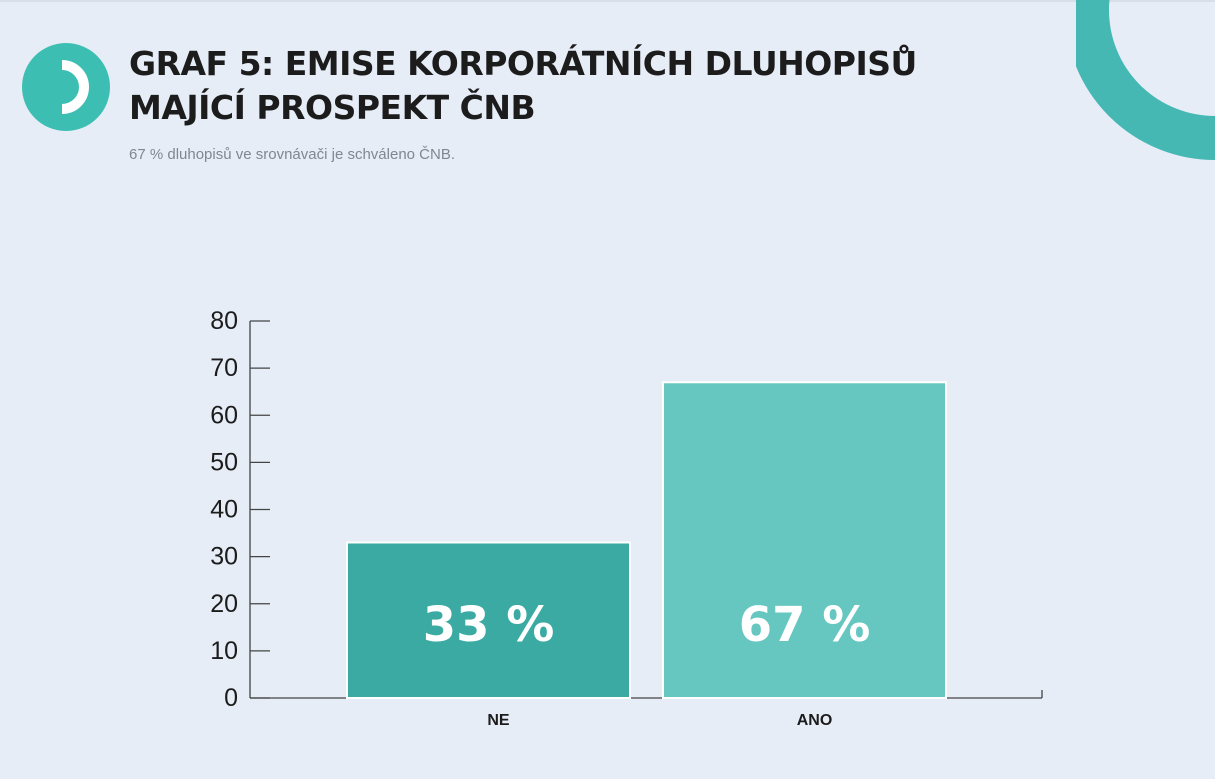 The width and height of the screenshot is (1215, 779). I want to click on y-tick-label: 80, so click(224, 321).